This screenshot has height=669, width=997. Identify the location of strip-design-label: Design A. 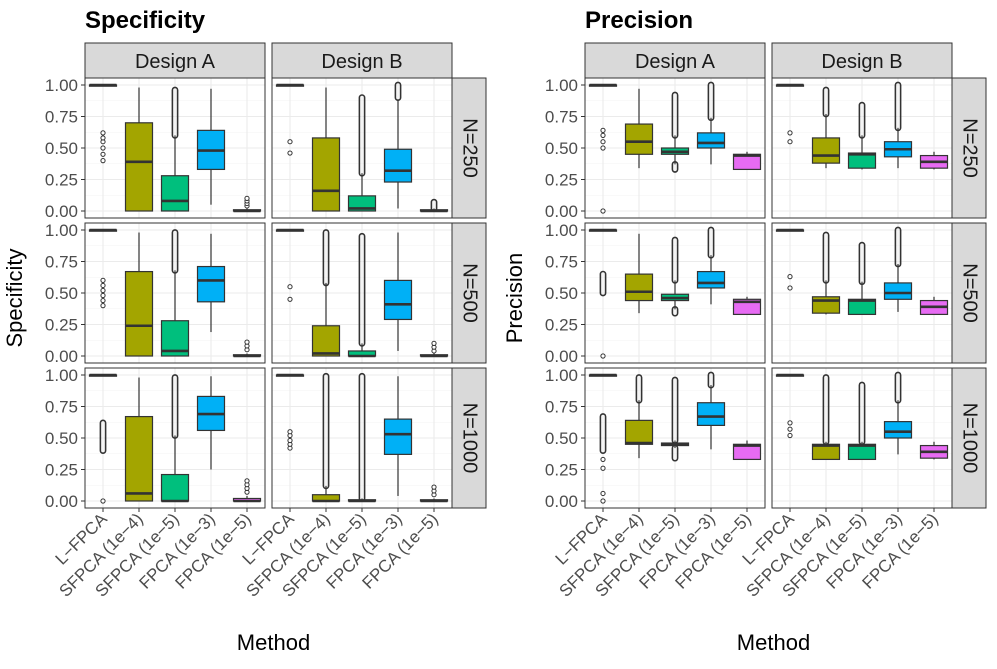
(675, 62).